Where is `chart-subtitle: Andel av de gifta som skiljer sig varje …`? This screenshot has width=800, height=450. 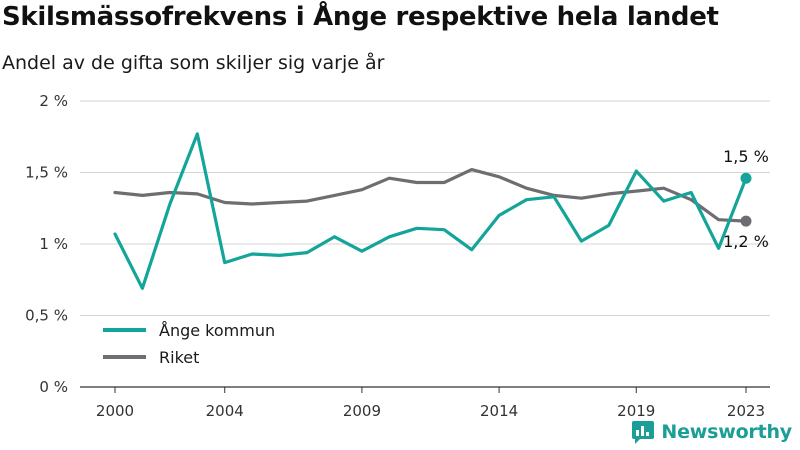
chart-subtitle: Andel av de gifta som skiljer sig varje … is located at coordinates (193, 63).